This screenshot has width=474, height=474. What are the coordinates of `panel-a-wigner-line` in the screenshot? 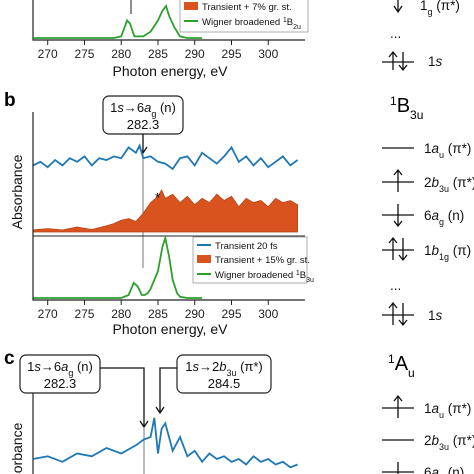 It's located at (118, 21).